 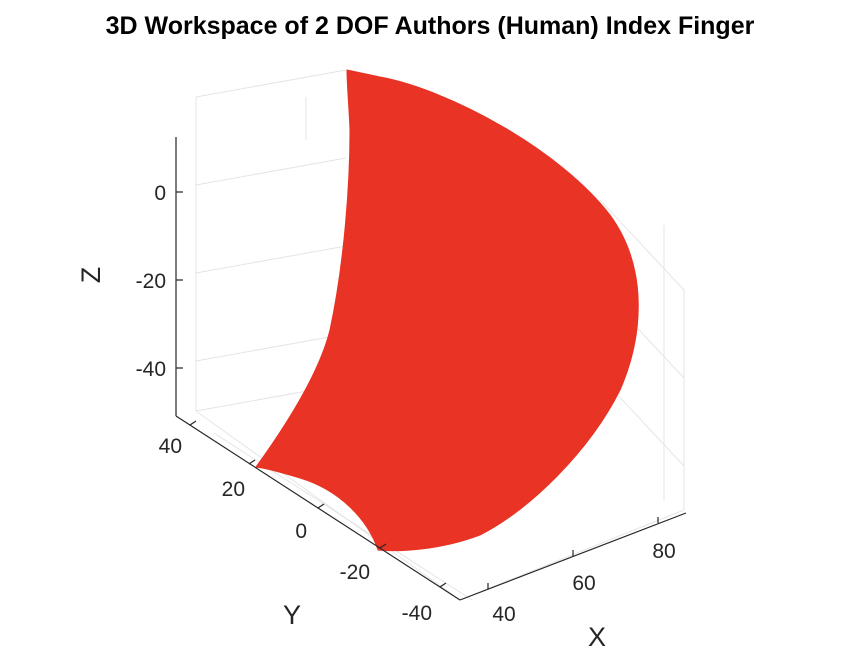 I want to click on x-axis-line, so click(x=573, y=556).